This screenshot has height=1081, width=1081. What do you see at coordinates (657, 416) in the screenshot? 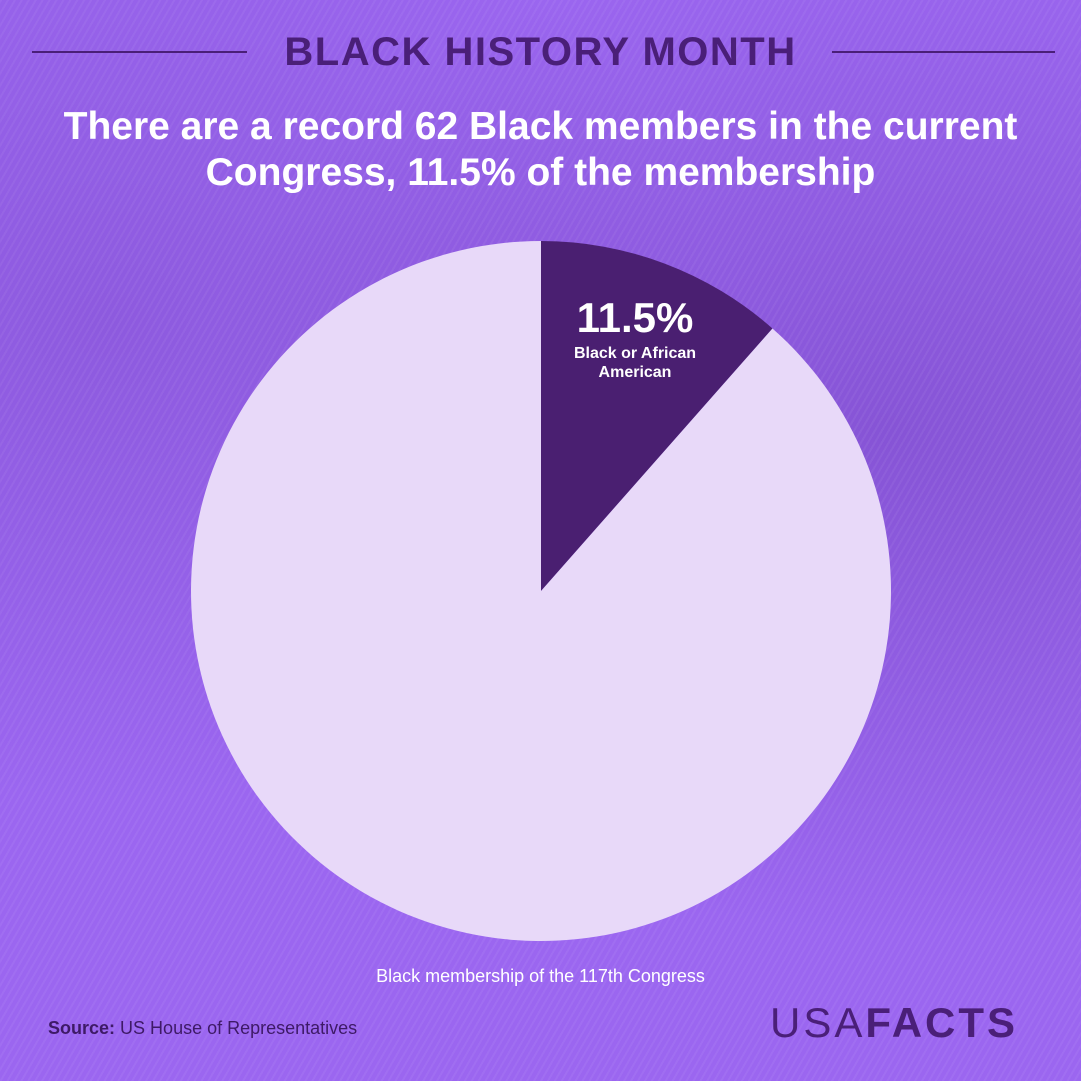
I see `pie-slice-black-members` at bounding box center [657, 416].